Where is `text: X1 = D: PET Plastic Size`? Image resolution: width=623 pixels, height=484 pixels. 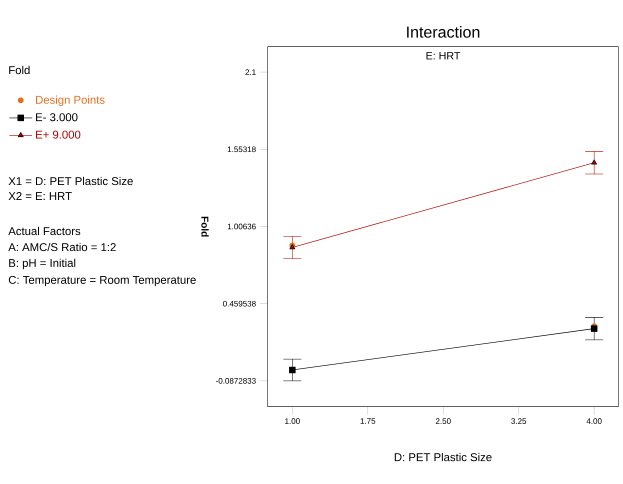
text: X1 = D: PET Plastic Size is located at coordinates (70, 181).